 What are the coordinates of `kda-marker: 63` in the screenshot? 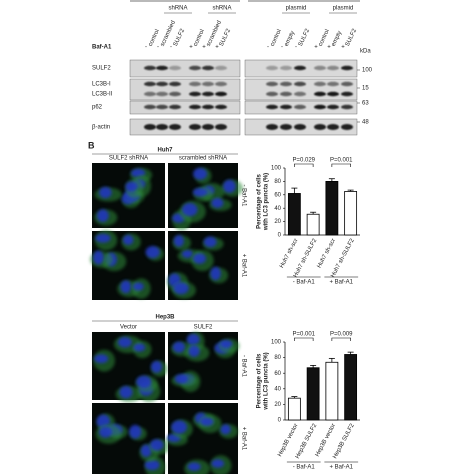 It's located at (365, 104).